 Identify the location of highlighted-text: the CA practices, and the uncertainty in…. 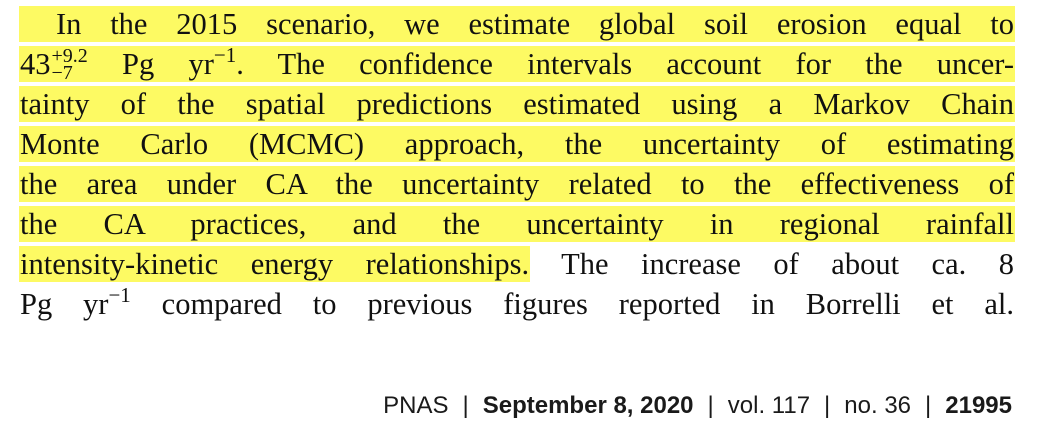
(517, 224).